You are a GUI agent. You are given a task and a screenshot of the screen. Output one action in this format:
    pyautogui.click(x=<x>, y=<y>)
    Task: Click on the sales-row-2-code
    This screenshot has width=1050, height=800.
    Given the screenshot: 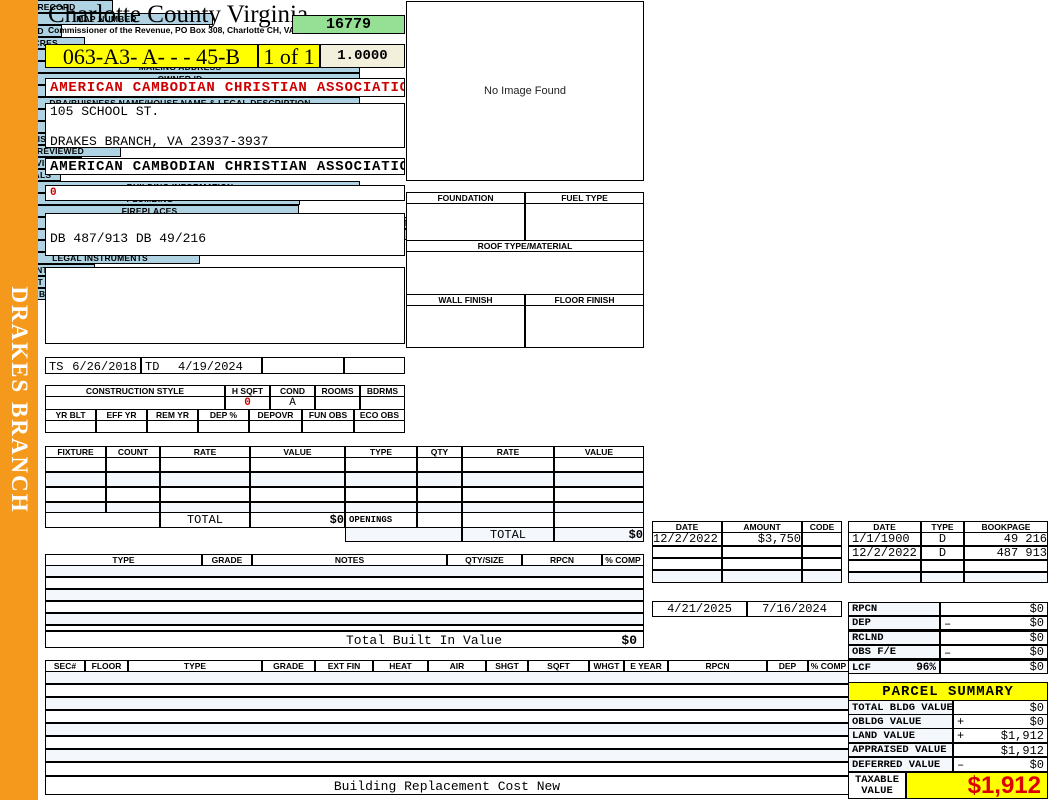 What is the action you would take?
    pyautogui.click(x=822, y=564)
    